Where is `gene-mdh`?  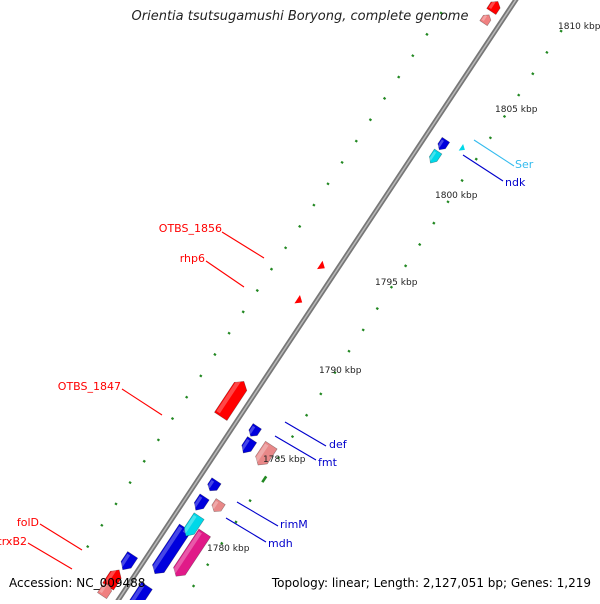 gene-mdh is located at coordinates (191, 554).